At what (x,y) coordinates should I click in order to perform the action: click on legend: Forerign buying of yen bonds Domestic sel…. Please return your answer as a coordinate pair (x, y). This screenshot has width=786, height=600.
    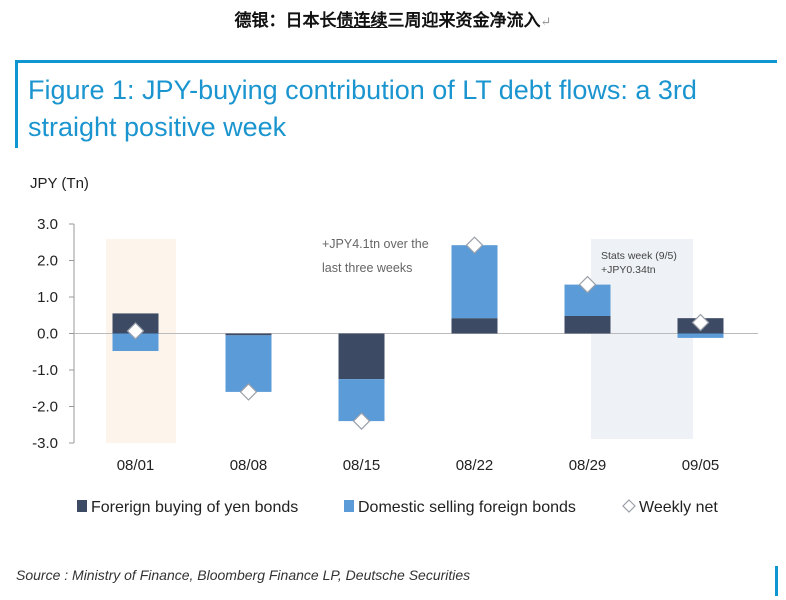
    Looking at the image, I should click on (397, 507).